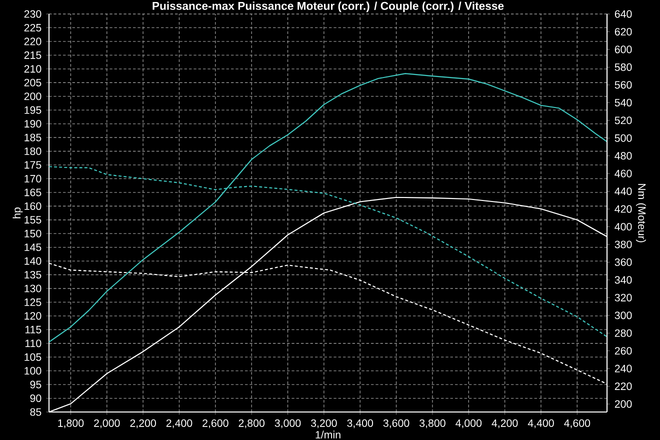 This screenshot has width=660, height=440. What do you see at coordinates (287, 423) in the screenshot?
I see `x-tick-label: 3,000` at bounding box center [287, 423].